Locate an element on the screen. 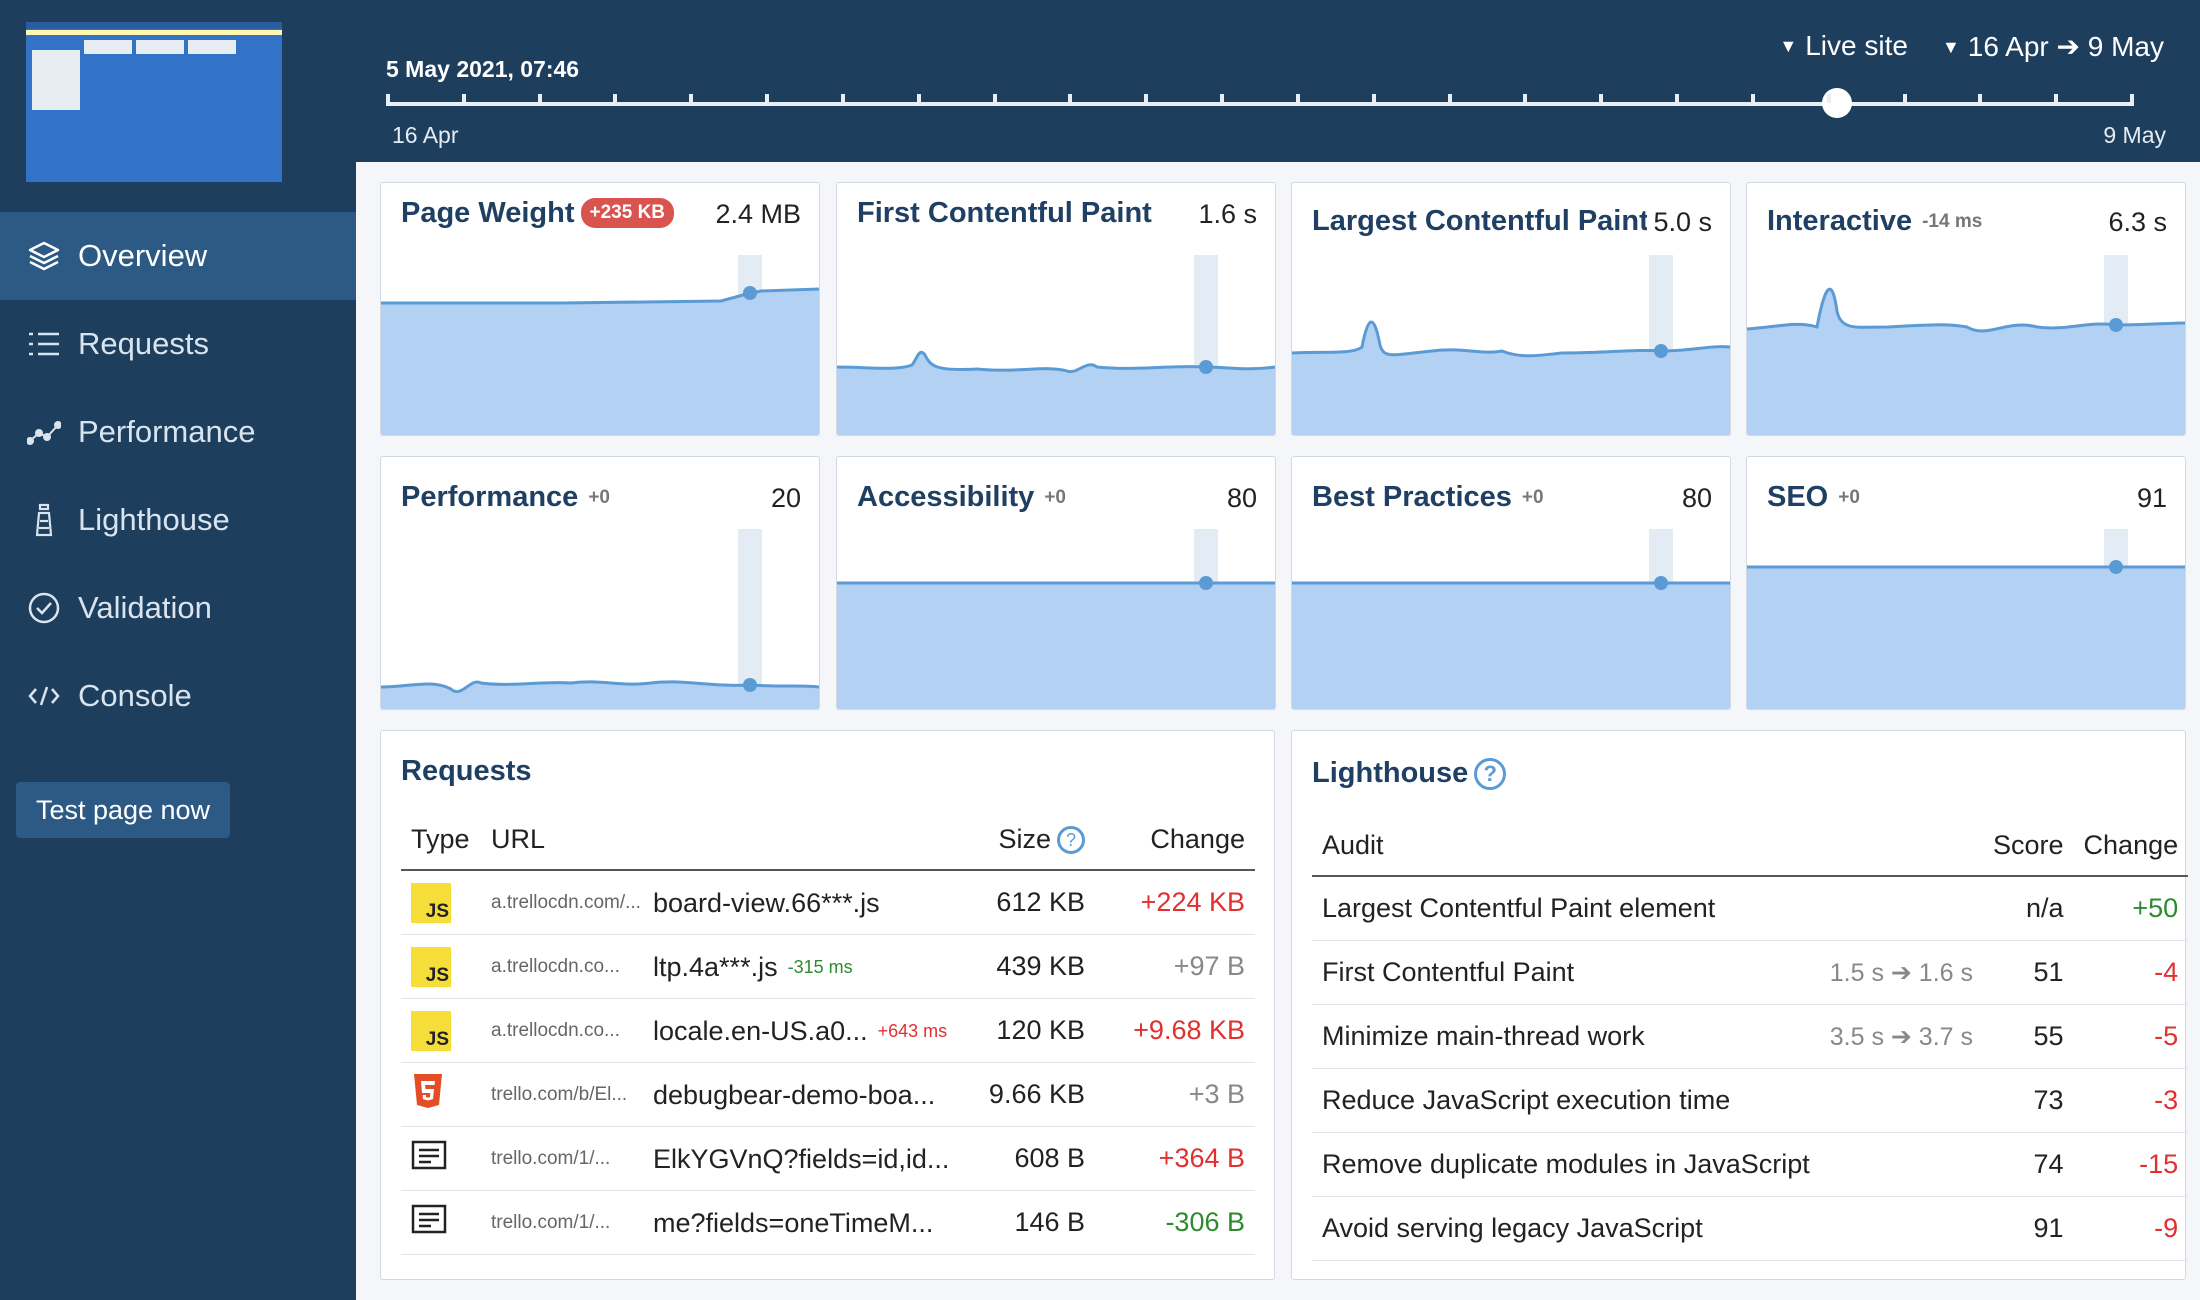 The image size is (2200, 1300). audit-name: First Contentful Paint is located at coordinates (1566, 972).